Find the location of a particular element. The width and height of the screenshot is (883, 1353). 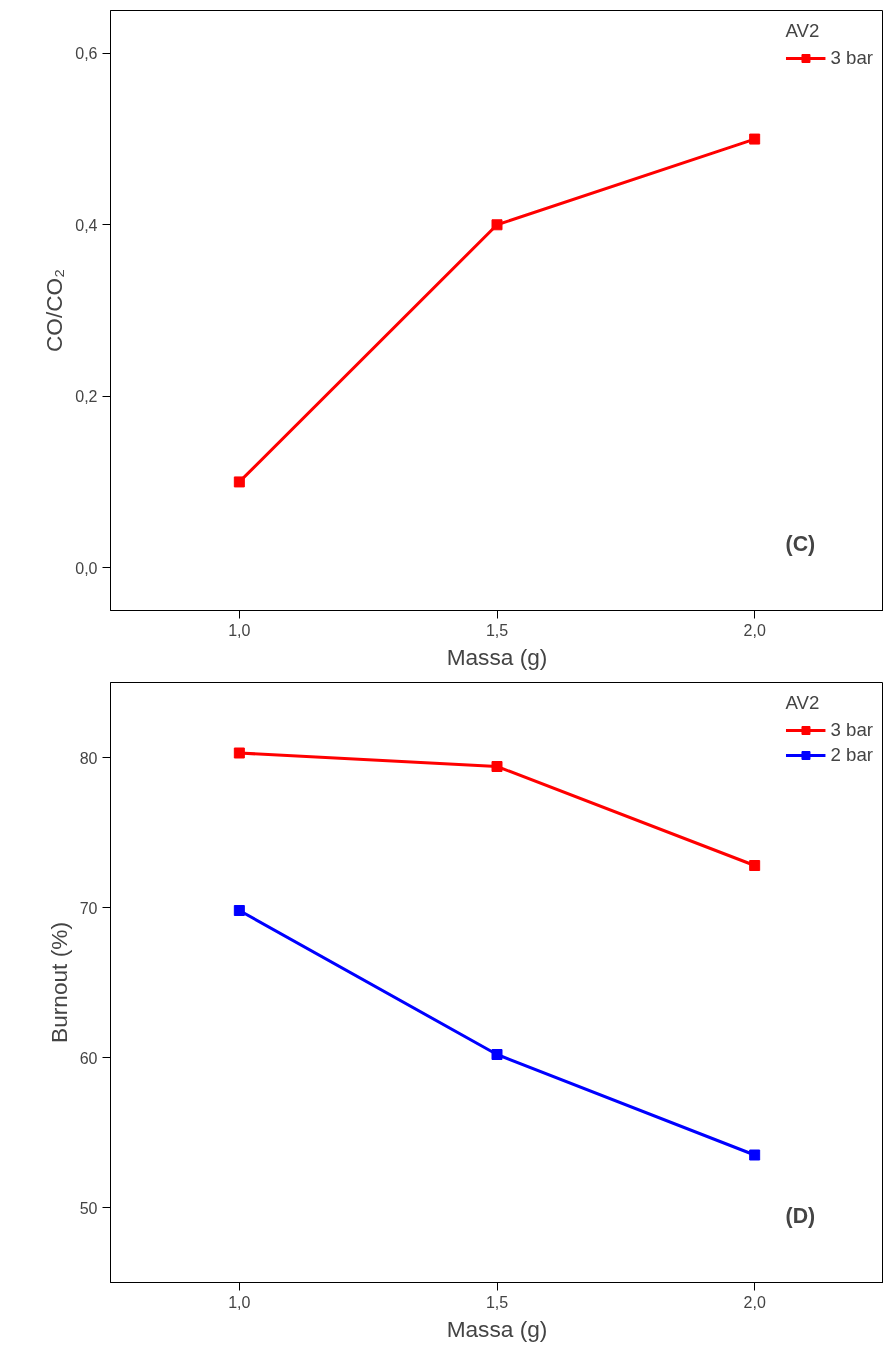

y-tick-label: 50 is located at coordinates (88, 1208).